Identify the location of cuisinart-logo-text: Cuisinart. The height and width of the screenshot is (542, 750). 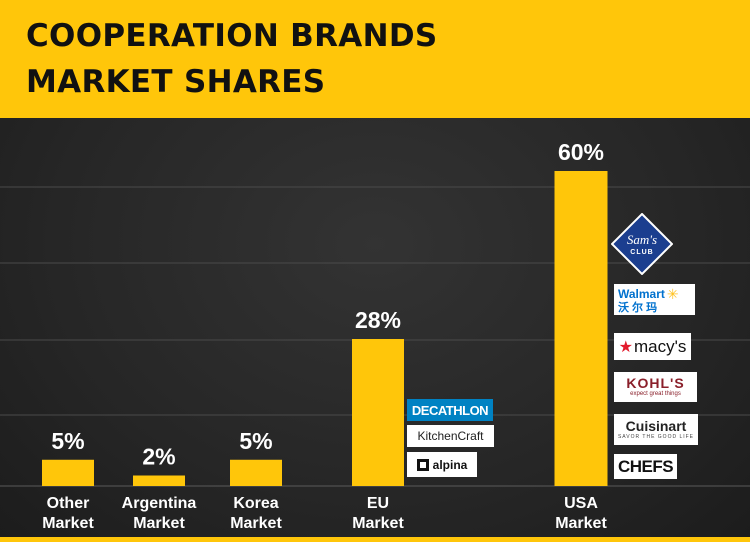
(656, 426).